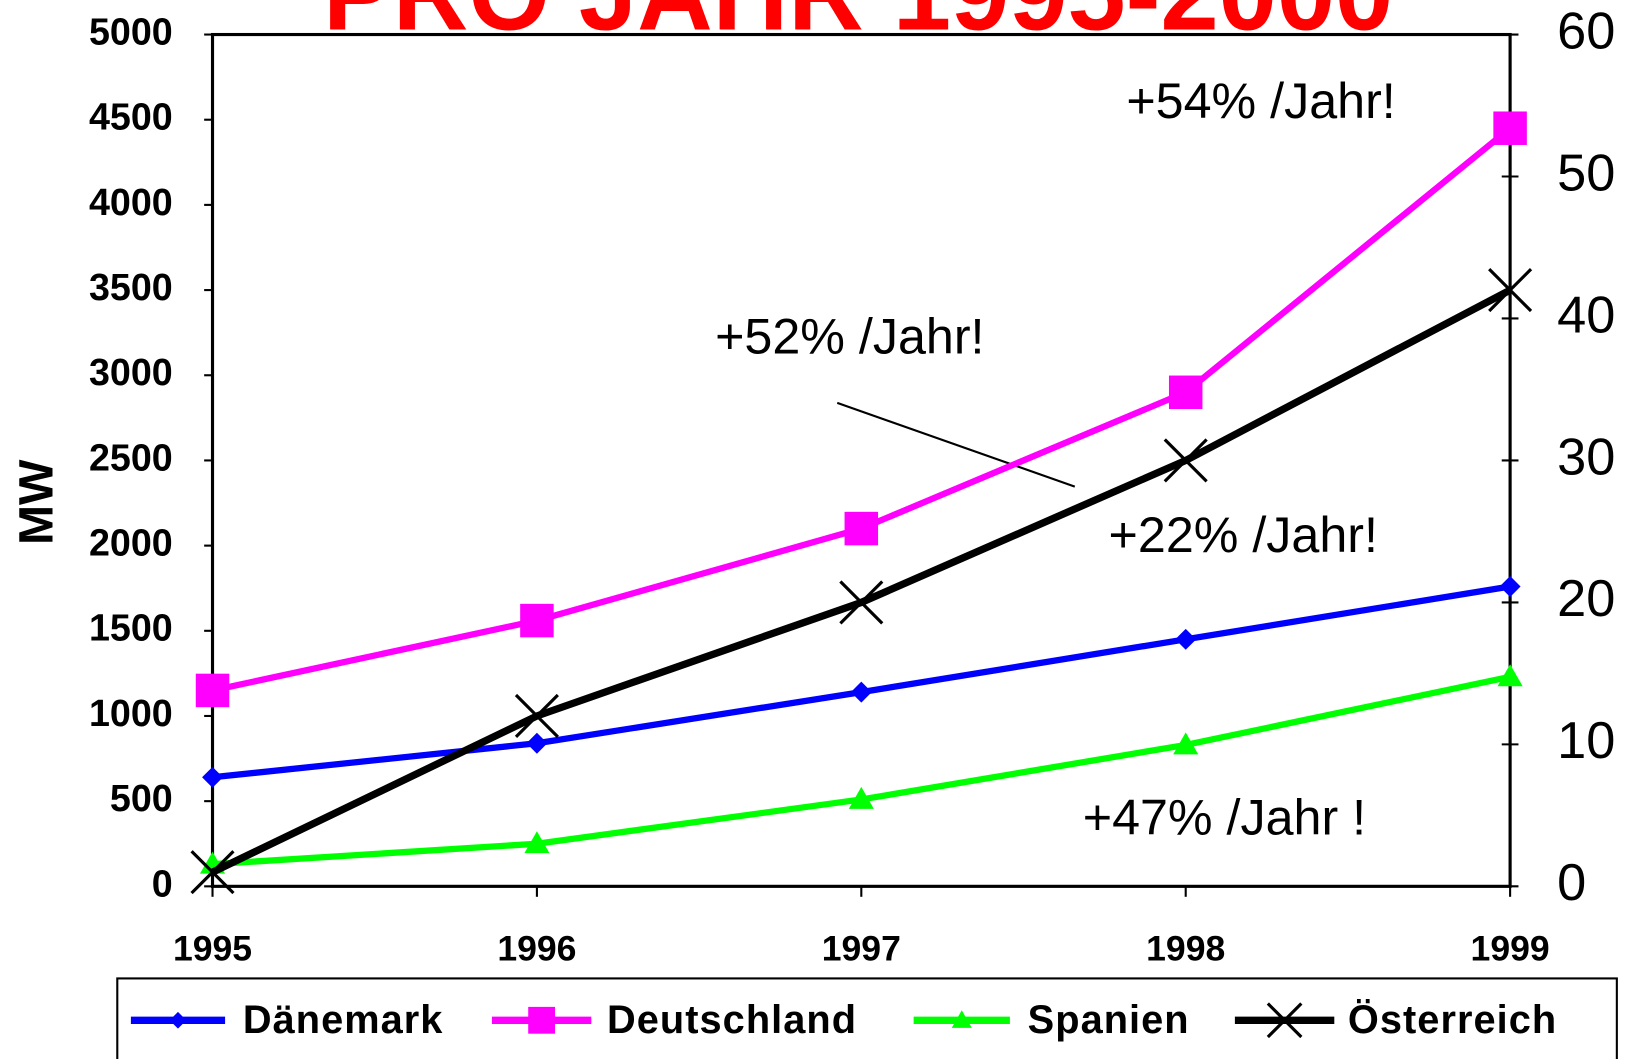 Image resolution: width=1641 pixels, height=1059 pixels. What do you see at coordinates (1260, 101) in the screenshot?
I see `annotation: +54% /Jahr!` at bounding box center [1260, 101].